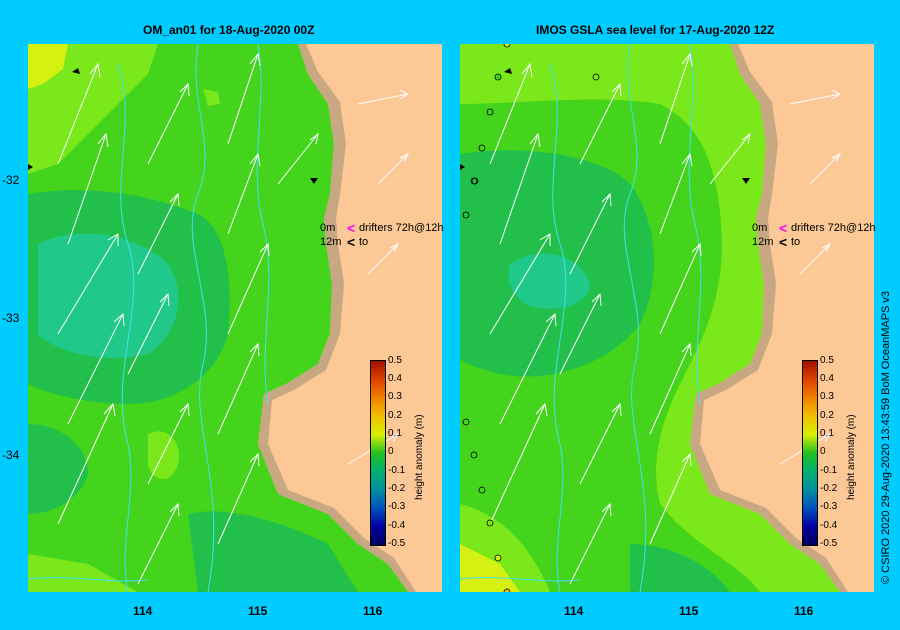  What do you see at coordinates (351, 242) in the screenshot?
I see `left-legend-to-marker: <` at bounding box center [351, 242].